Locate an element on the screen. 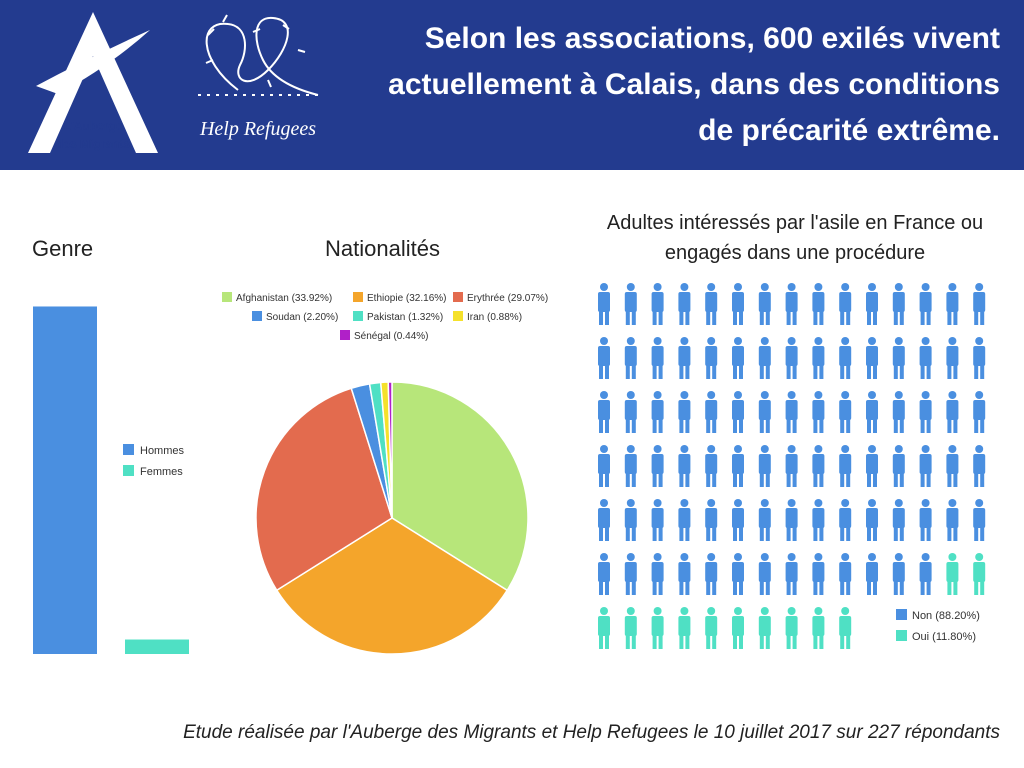  pie-legend-label-1: Ethiopie (32.16%) is located at coordinates (407, 298).